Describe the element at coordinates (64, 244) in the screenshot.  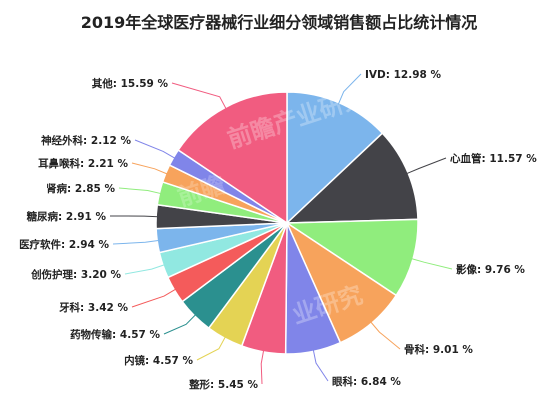
I see `slice-label-11: 医疗软件: 2.94 %` at that location.